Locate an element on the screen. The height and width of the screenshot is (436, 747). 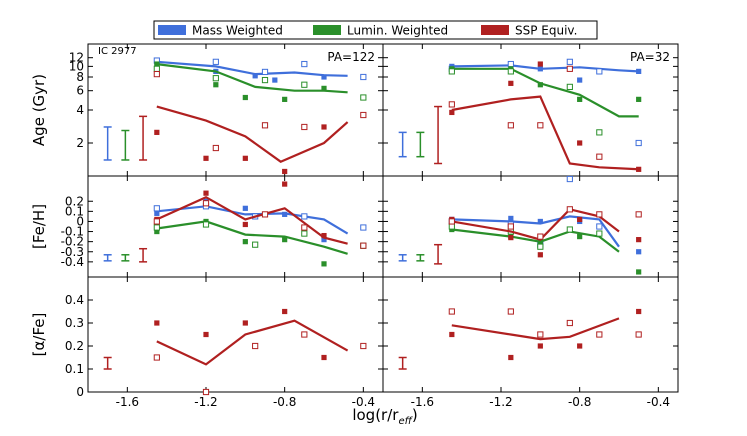
y-tick-label: 0.3 is located at coordinates (74, 323).